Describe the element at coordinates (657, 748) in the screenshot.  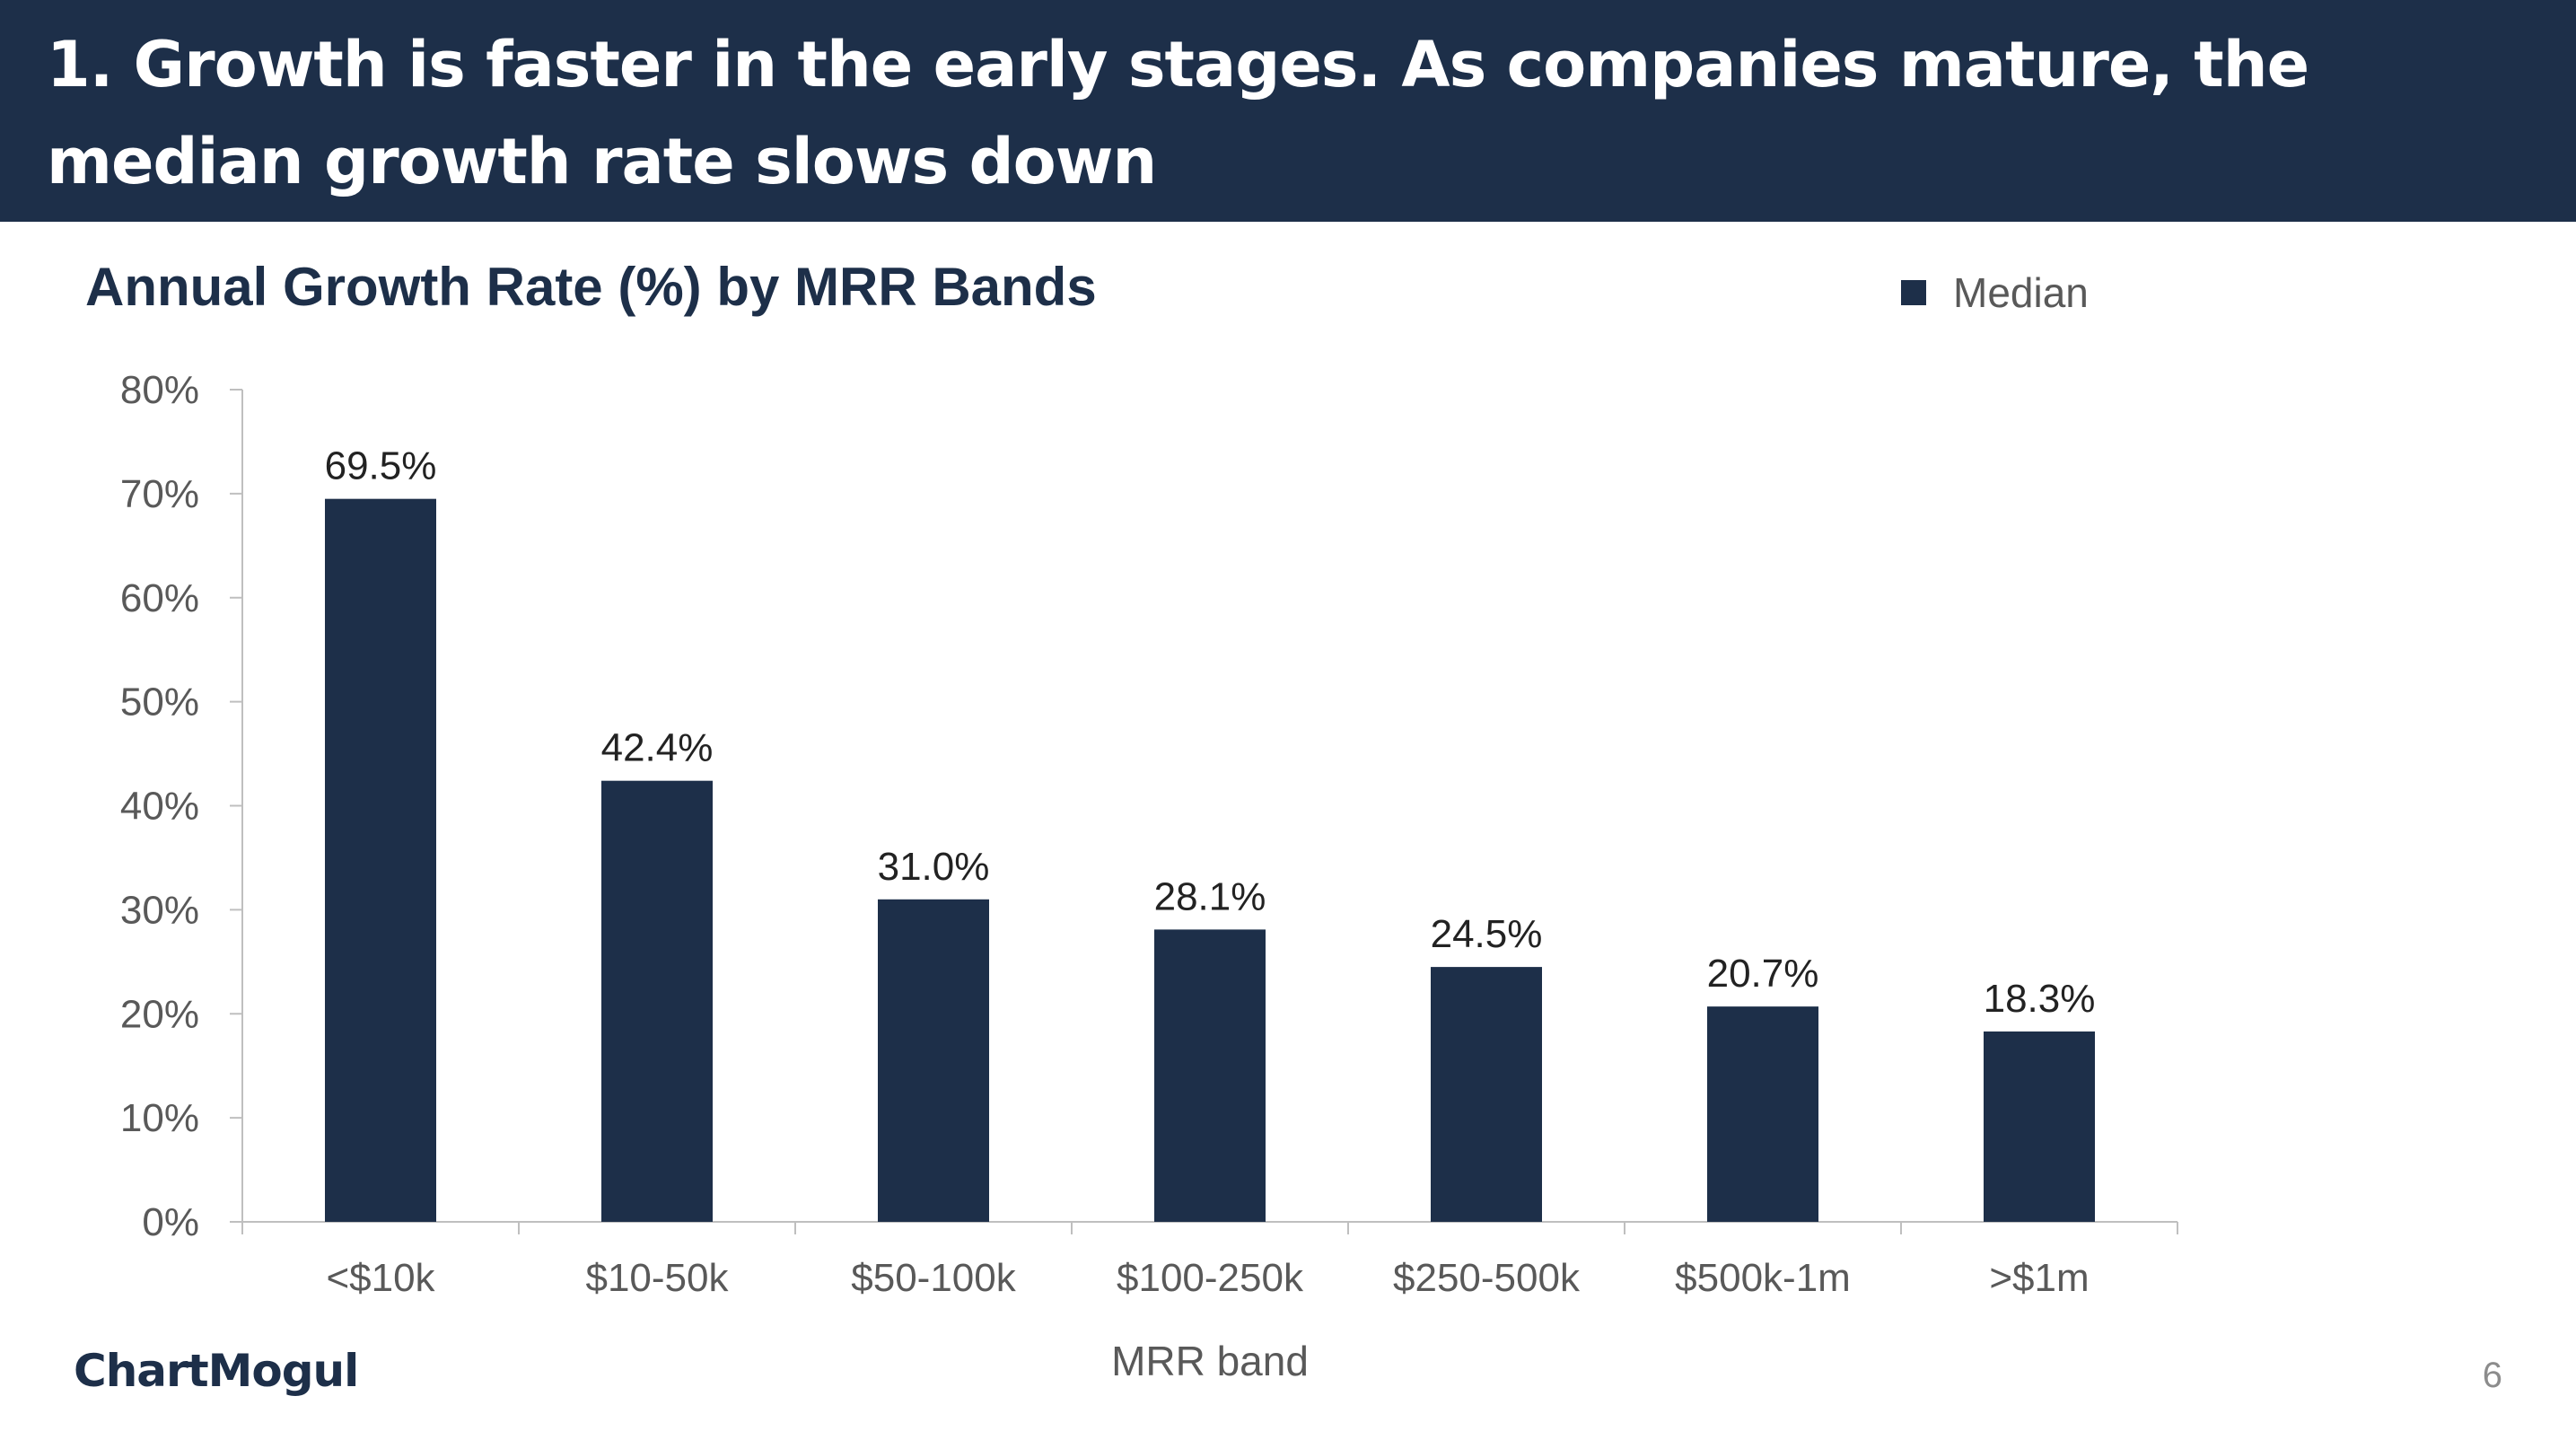
I see `data-label: 42.4%` at that location.